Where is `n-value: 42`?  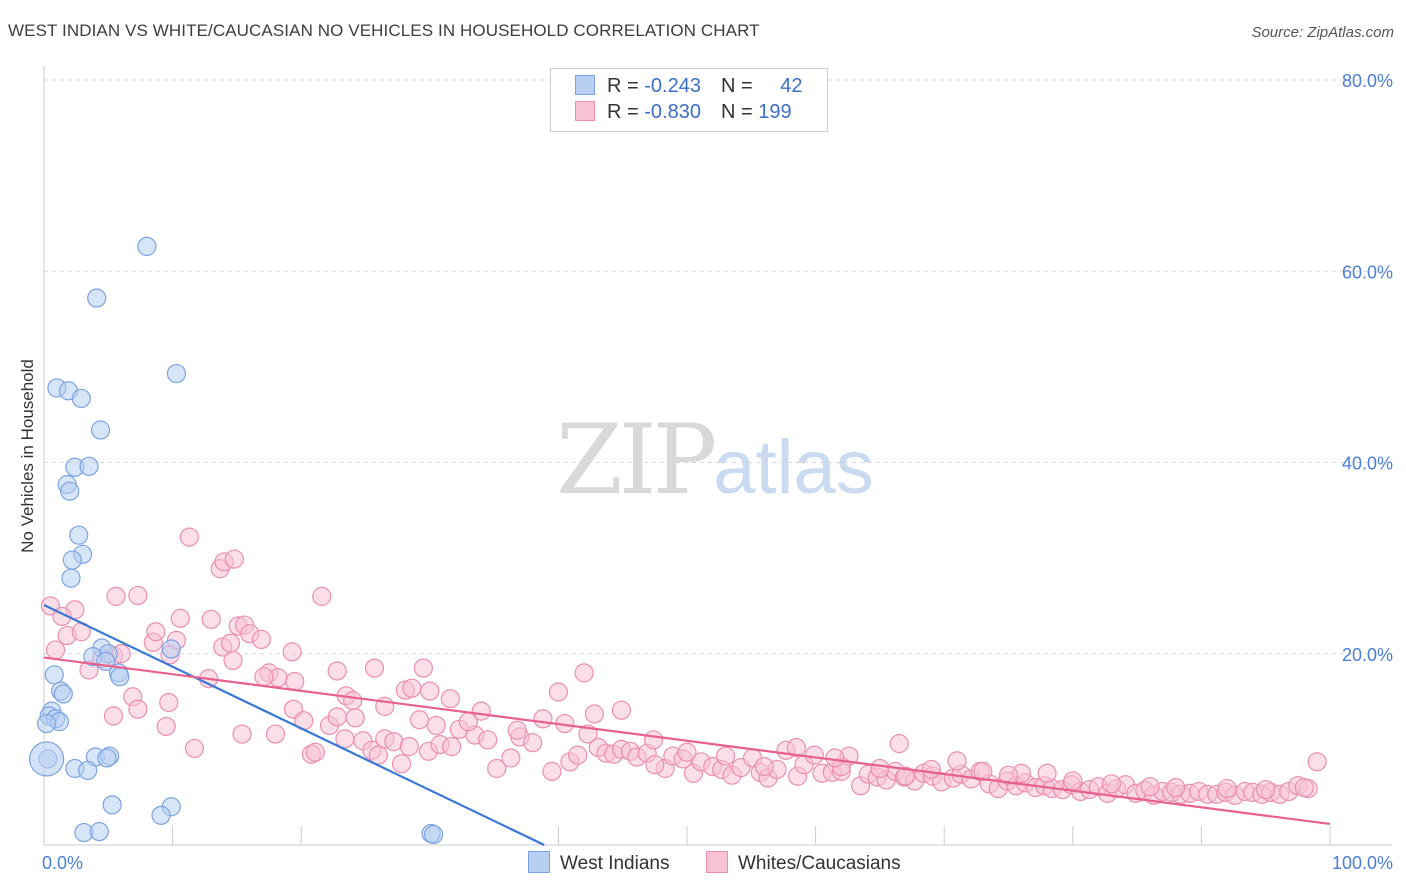 n-value: 42 is located at coordinates (791, 86).